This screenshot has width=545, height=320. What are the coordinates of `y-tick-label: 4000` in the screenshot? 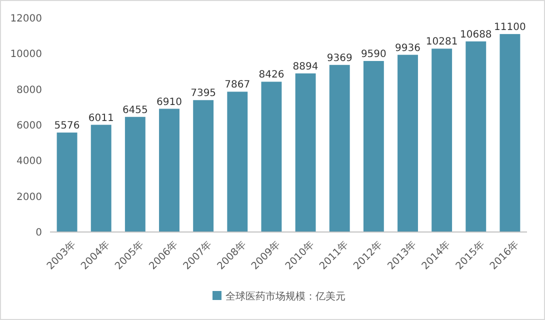 It's located at (29, 162).